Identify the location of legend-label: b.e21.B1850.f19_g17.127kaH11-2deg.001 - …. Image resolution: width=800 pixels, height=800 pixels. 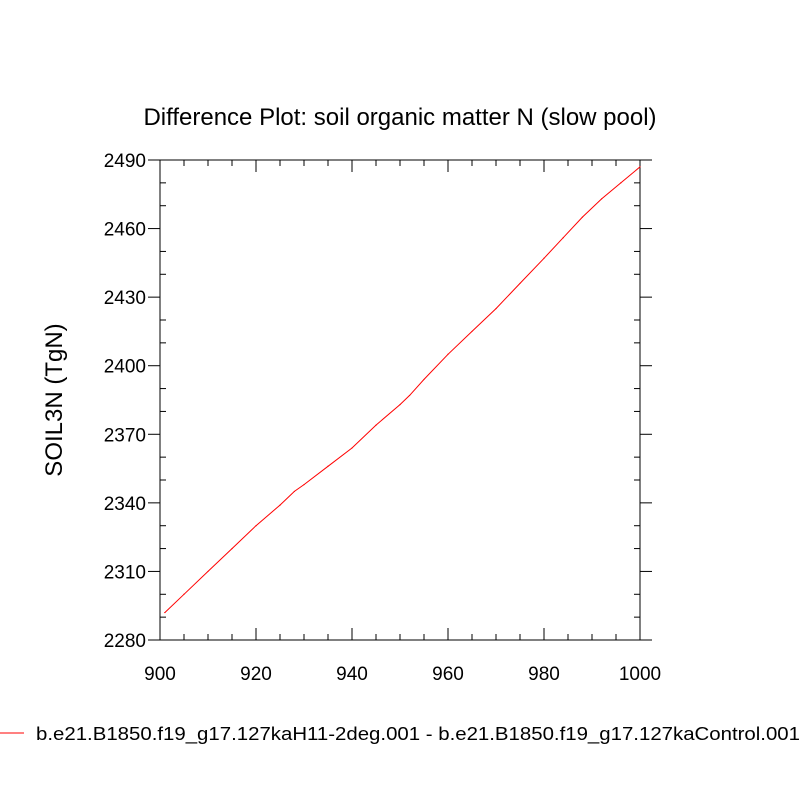
(418, 734).